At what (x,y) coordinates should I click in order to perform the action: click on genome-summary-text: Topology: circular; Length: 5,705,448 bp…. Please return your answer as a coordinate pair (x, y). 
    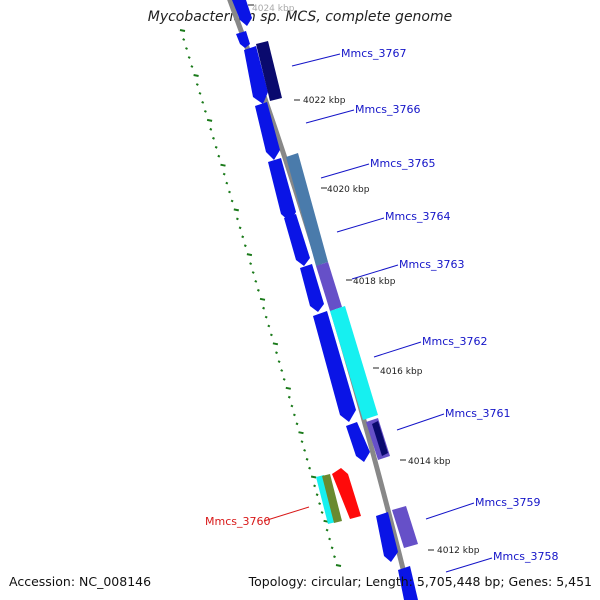
    Looking at the image, I should click on (420, 581).